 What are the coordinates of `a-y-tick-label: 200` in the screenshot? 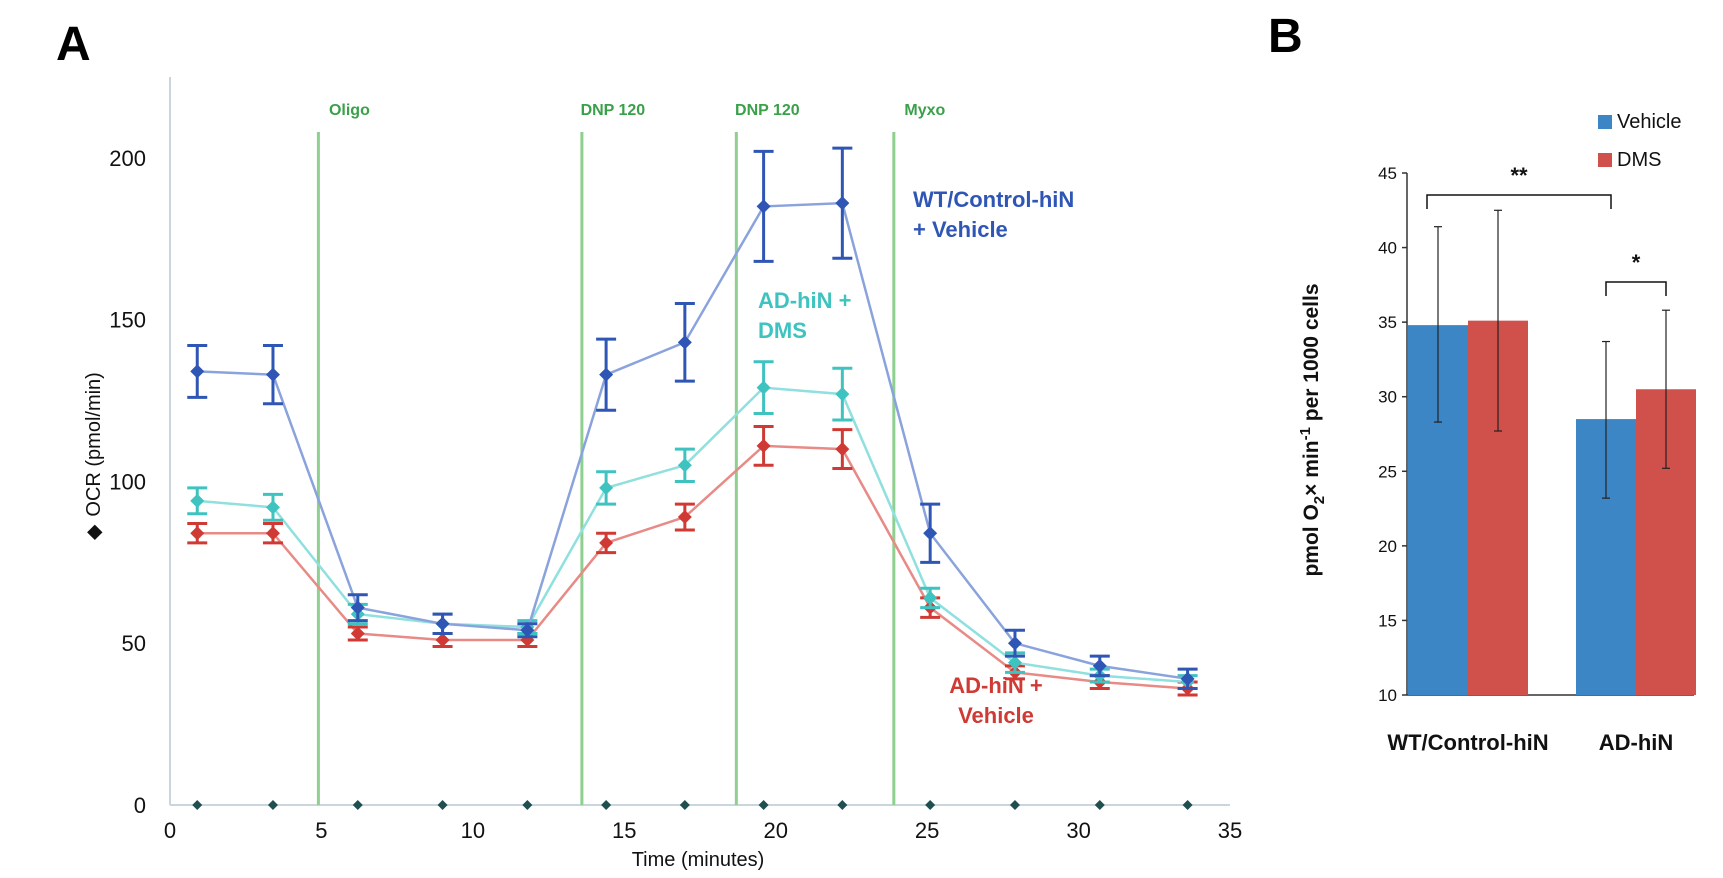 It's located at (127, 158).